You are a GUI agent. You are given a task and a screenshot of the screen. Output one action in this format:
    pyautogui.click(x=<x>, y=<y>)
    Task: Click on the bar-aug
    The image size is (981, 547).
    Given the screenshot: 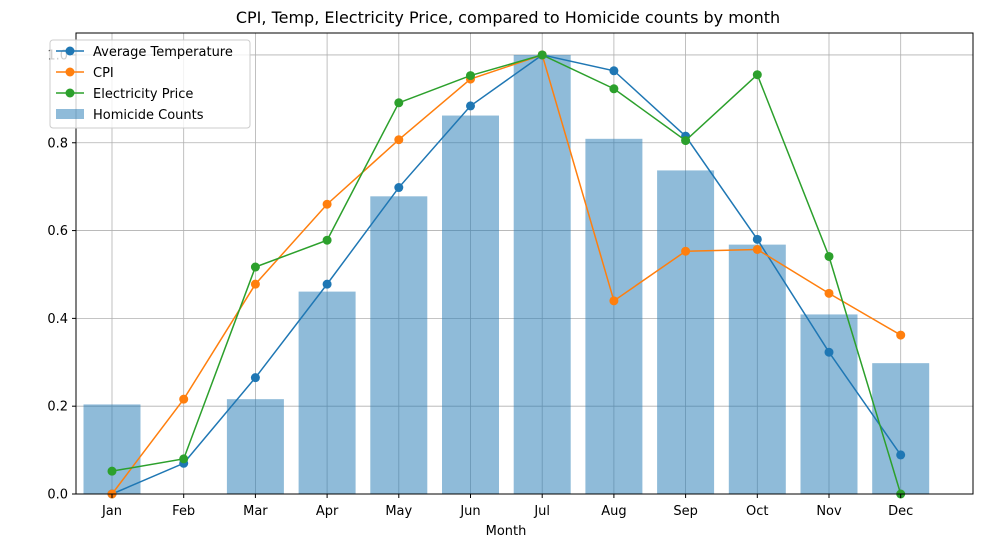 What is the action you would take?
    pyautogui.click(x=614, y=316)
    